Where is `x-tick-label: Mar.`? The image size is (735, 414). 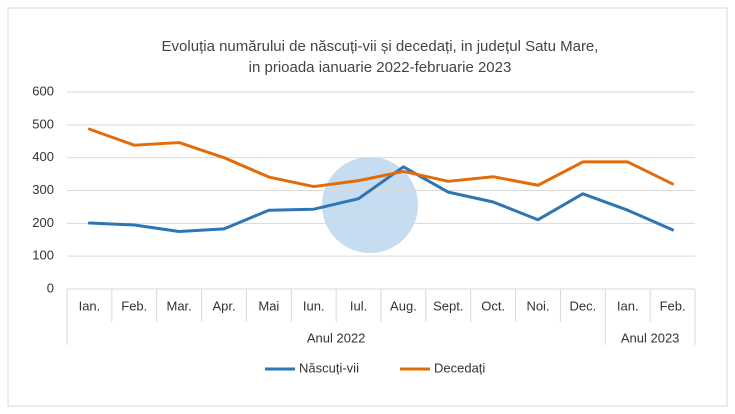 x-tick-label: Mar. is located at coordinates (178, 305).